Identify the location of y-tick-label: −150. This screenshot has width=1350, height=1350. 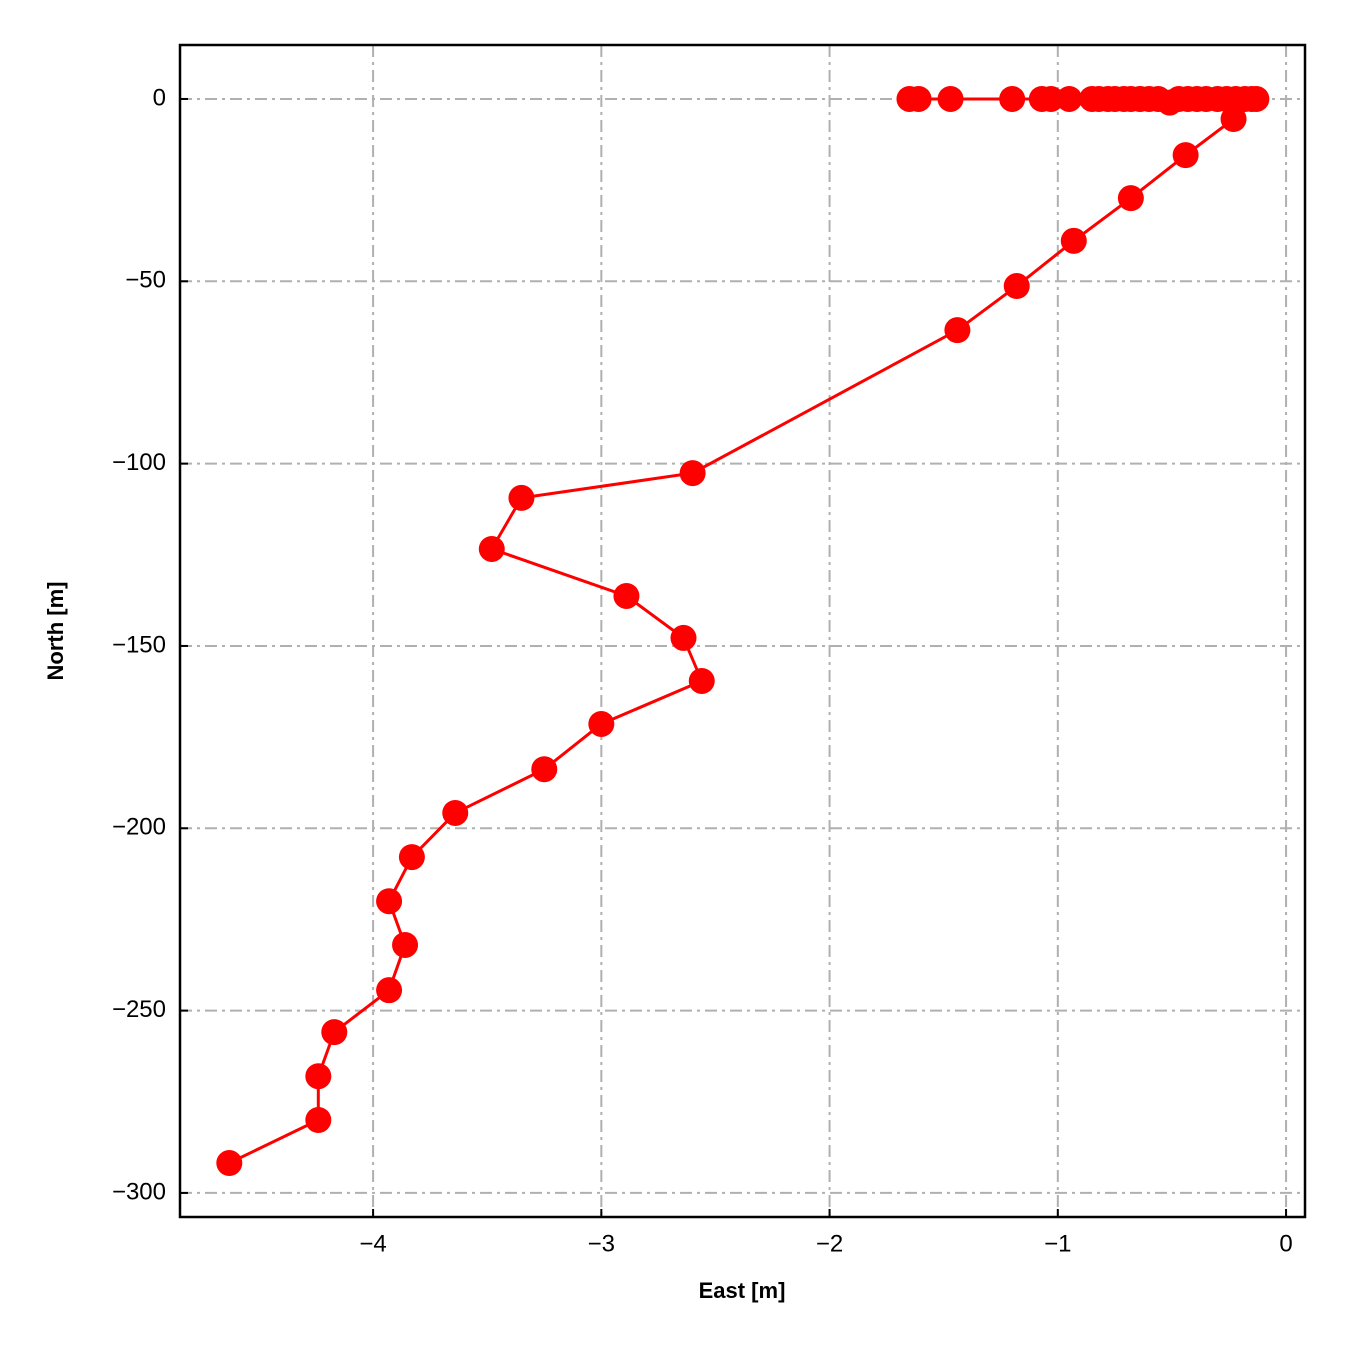
(139, 644).